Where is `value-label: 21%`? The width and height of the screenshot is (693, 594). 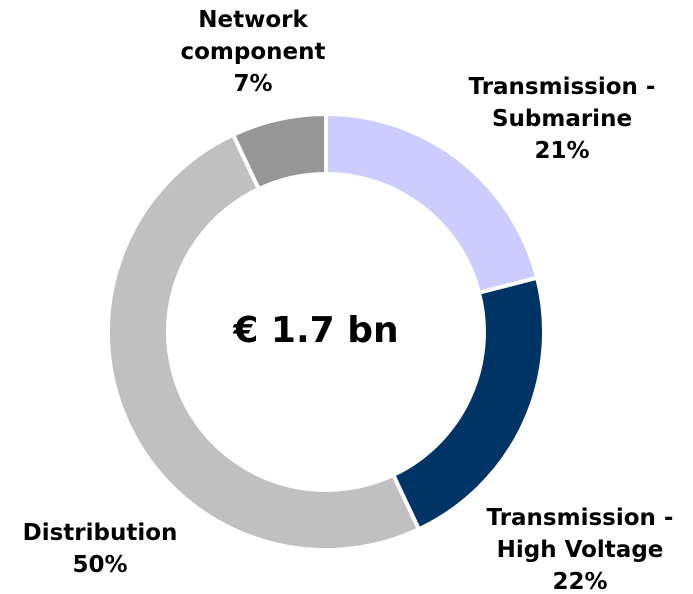
value-label: 21% is located at coordinates (561, 151).